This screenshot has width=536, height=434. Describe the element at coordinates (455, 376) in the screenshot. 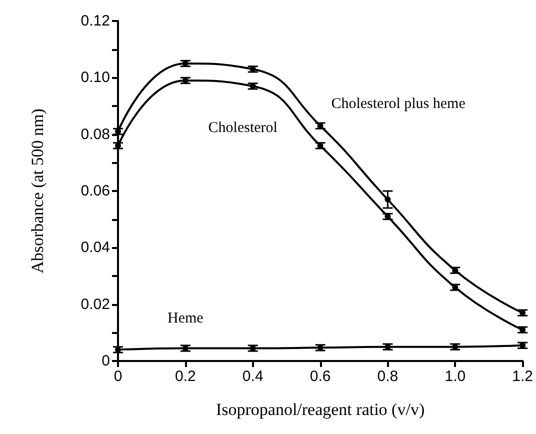

I see `x-tick-label: 1.0` at that location.